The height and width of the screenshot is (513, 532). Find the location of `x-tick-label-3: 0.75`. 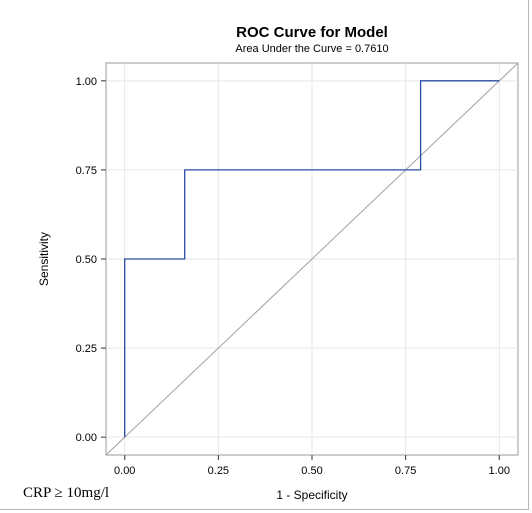

x-tick-label-3: 0.75 is located at coordinates (405, 471).